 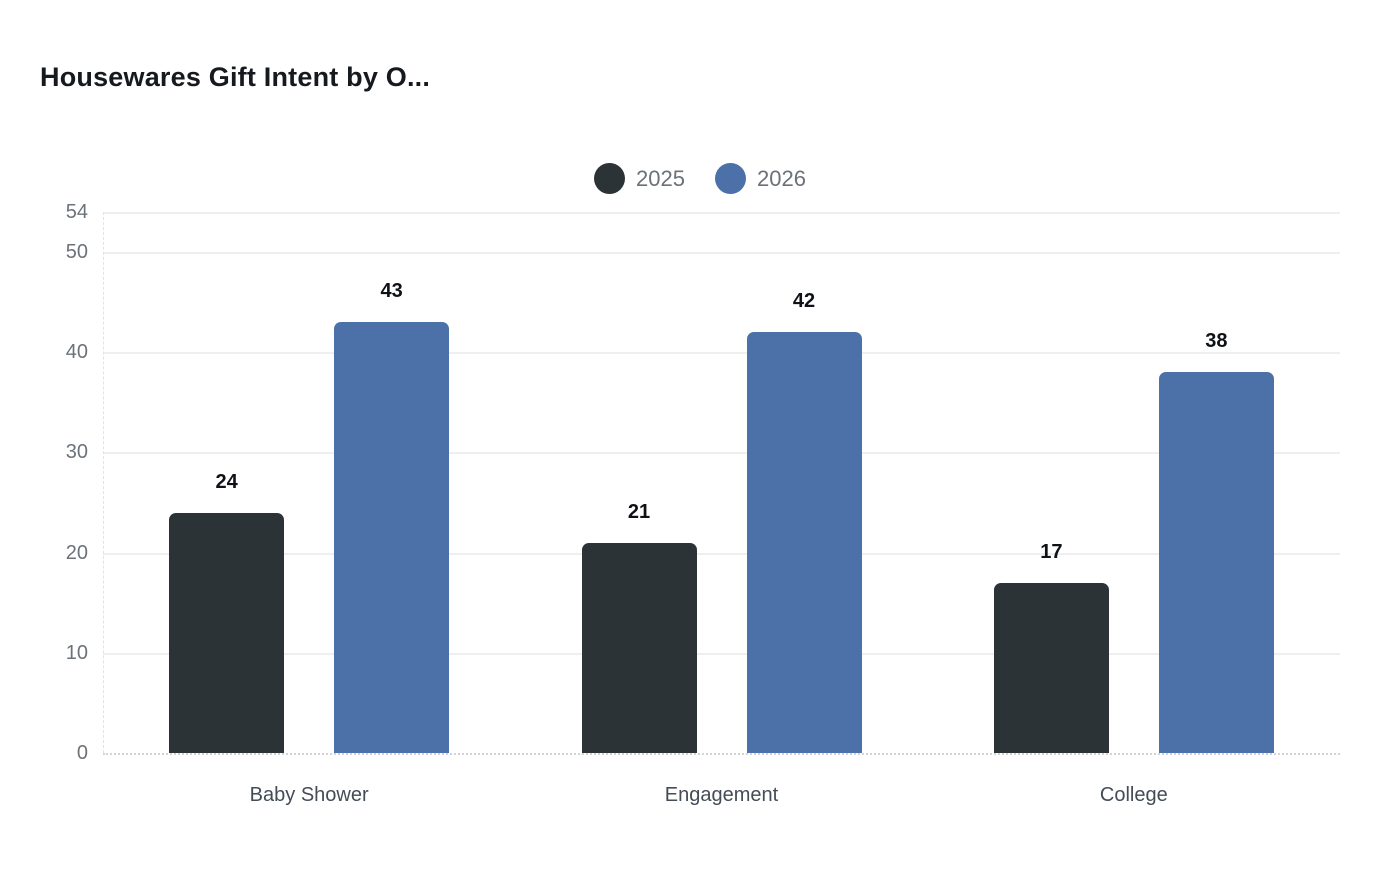 What do you see at coordinates (1051, 551) in the screenshot?
I see `value-label-2025-college: 17` at bounding box center [1051, 551].